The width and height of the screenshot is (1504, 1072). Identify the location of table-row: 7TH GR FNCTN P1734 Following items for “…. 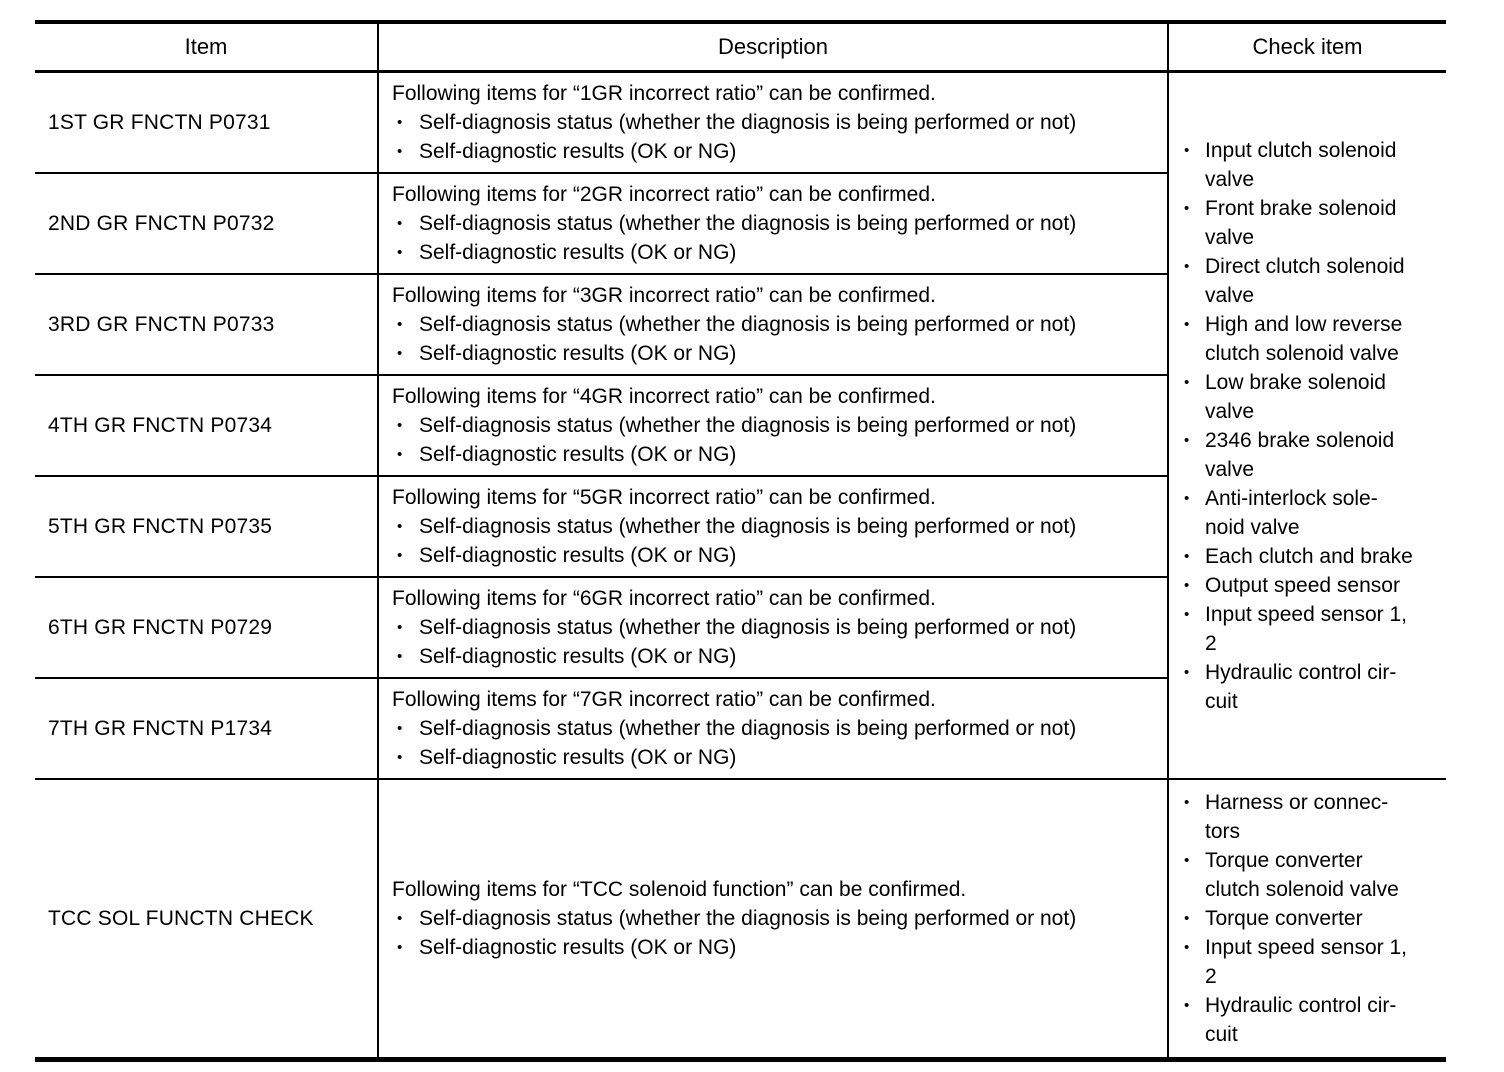
(740, 728).